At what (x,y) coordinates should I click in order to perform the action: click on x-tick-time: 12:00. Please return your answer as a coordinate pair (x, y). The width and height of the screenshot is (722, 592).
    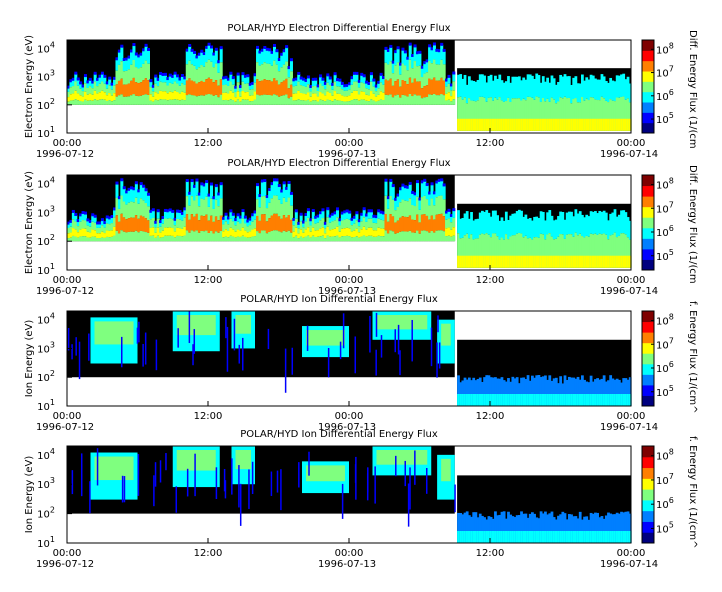
    Looking at the image, I should click on (208, 553).